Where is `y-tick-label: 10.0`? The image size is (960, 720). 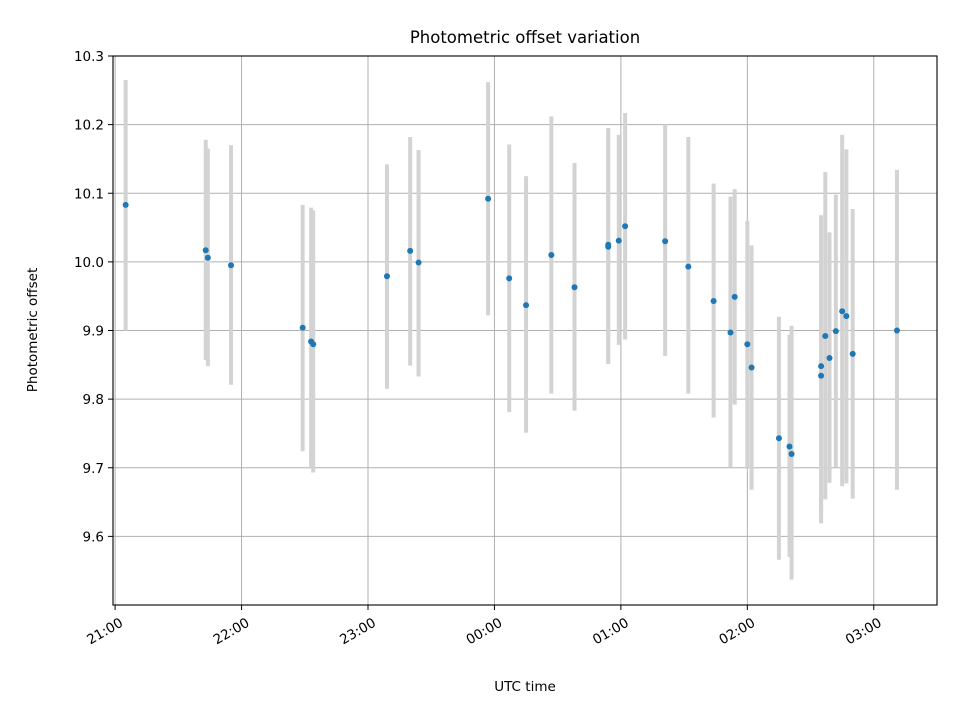 y-tick-label: 10.0 is located at coordinates (89, 263).